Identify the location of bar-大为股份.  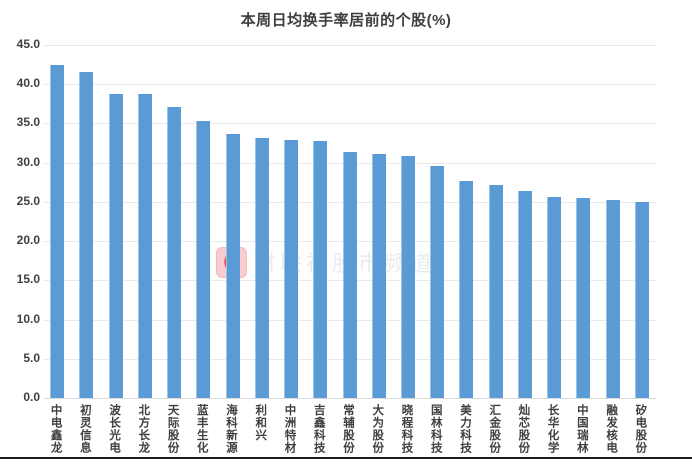
(378, 276).